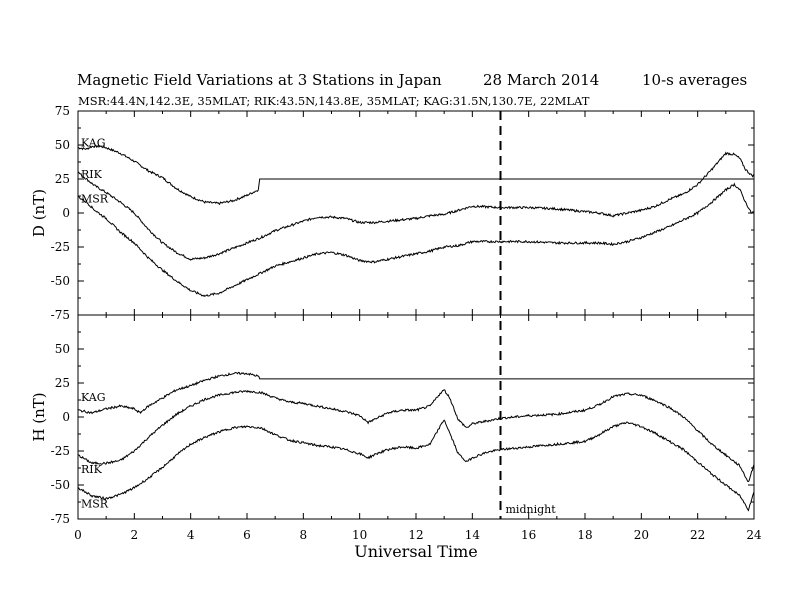  I want to click on y-tick-label-top: -50, so click(60, 281).